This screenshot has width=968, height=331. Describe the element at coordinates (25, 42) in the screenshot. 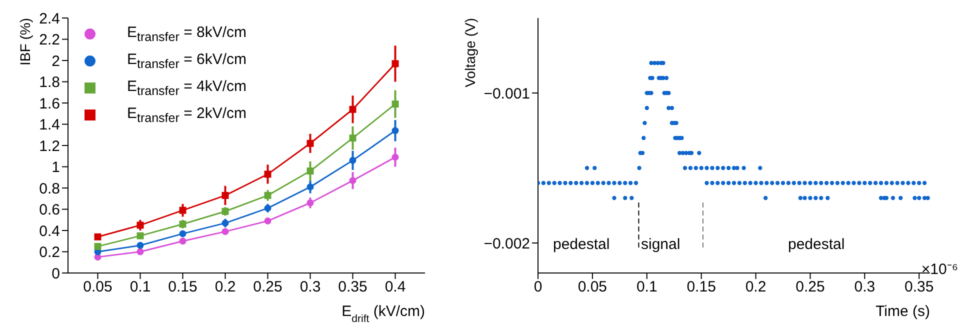

I see `y-axis-title: IBF (%)` at that location.